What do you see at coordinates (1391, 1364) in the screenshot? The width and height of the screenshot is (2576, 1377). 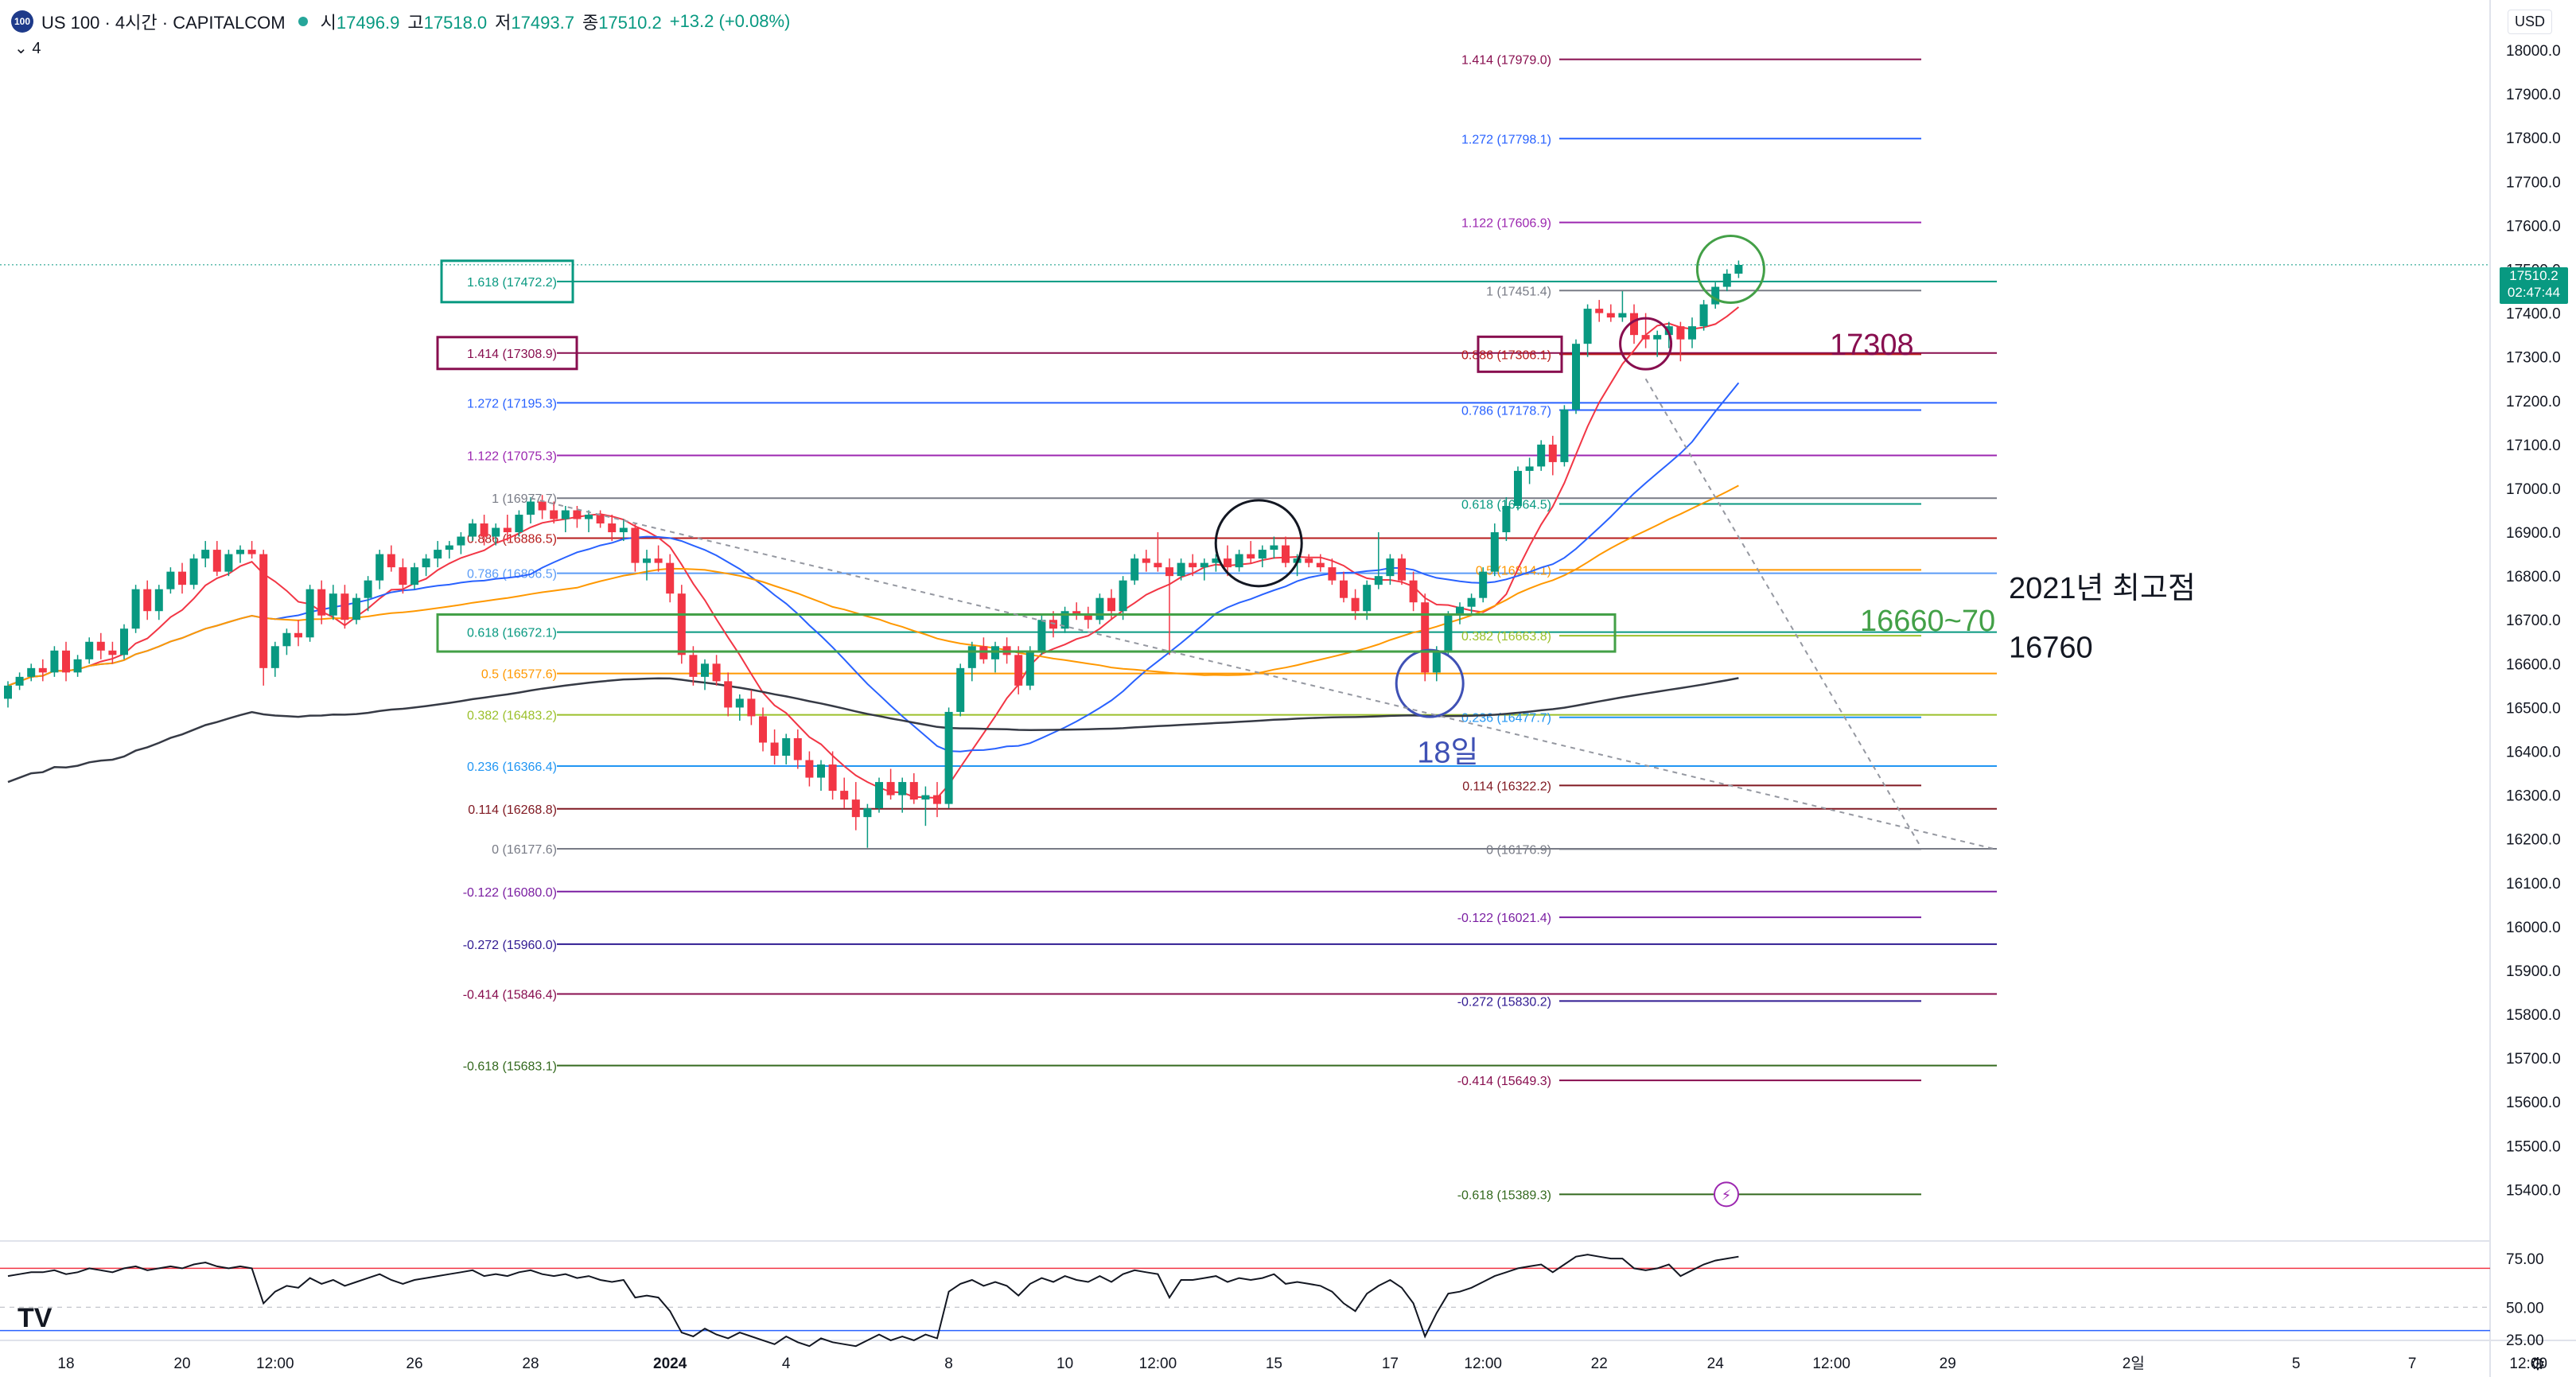 I see `time-tick-label: 17` at bounding box center [1391, 1364].